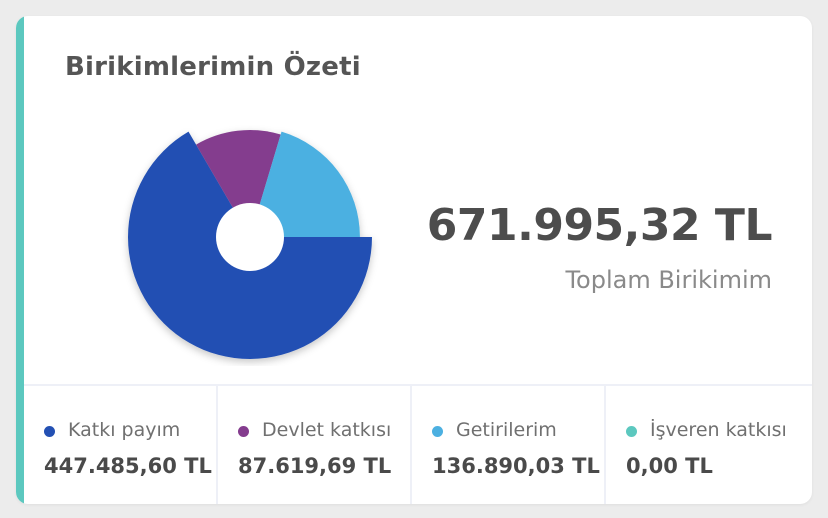 Image resolution: width=828 pixels, height=518 pixels. I want to click on legend-label: Devlet katkısı, so click(327, 430).